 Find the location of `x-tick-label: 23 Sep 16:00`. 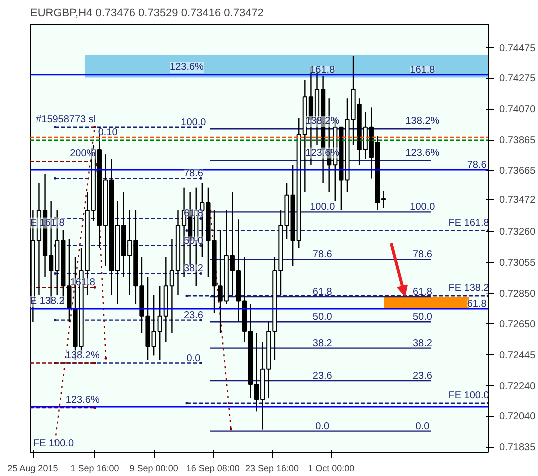

x-tick-label: 23 Sep 16:00 is located at coordinates (272, 469).